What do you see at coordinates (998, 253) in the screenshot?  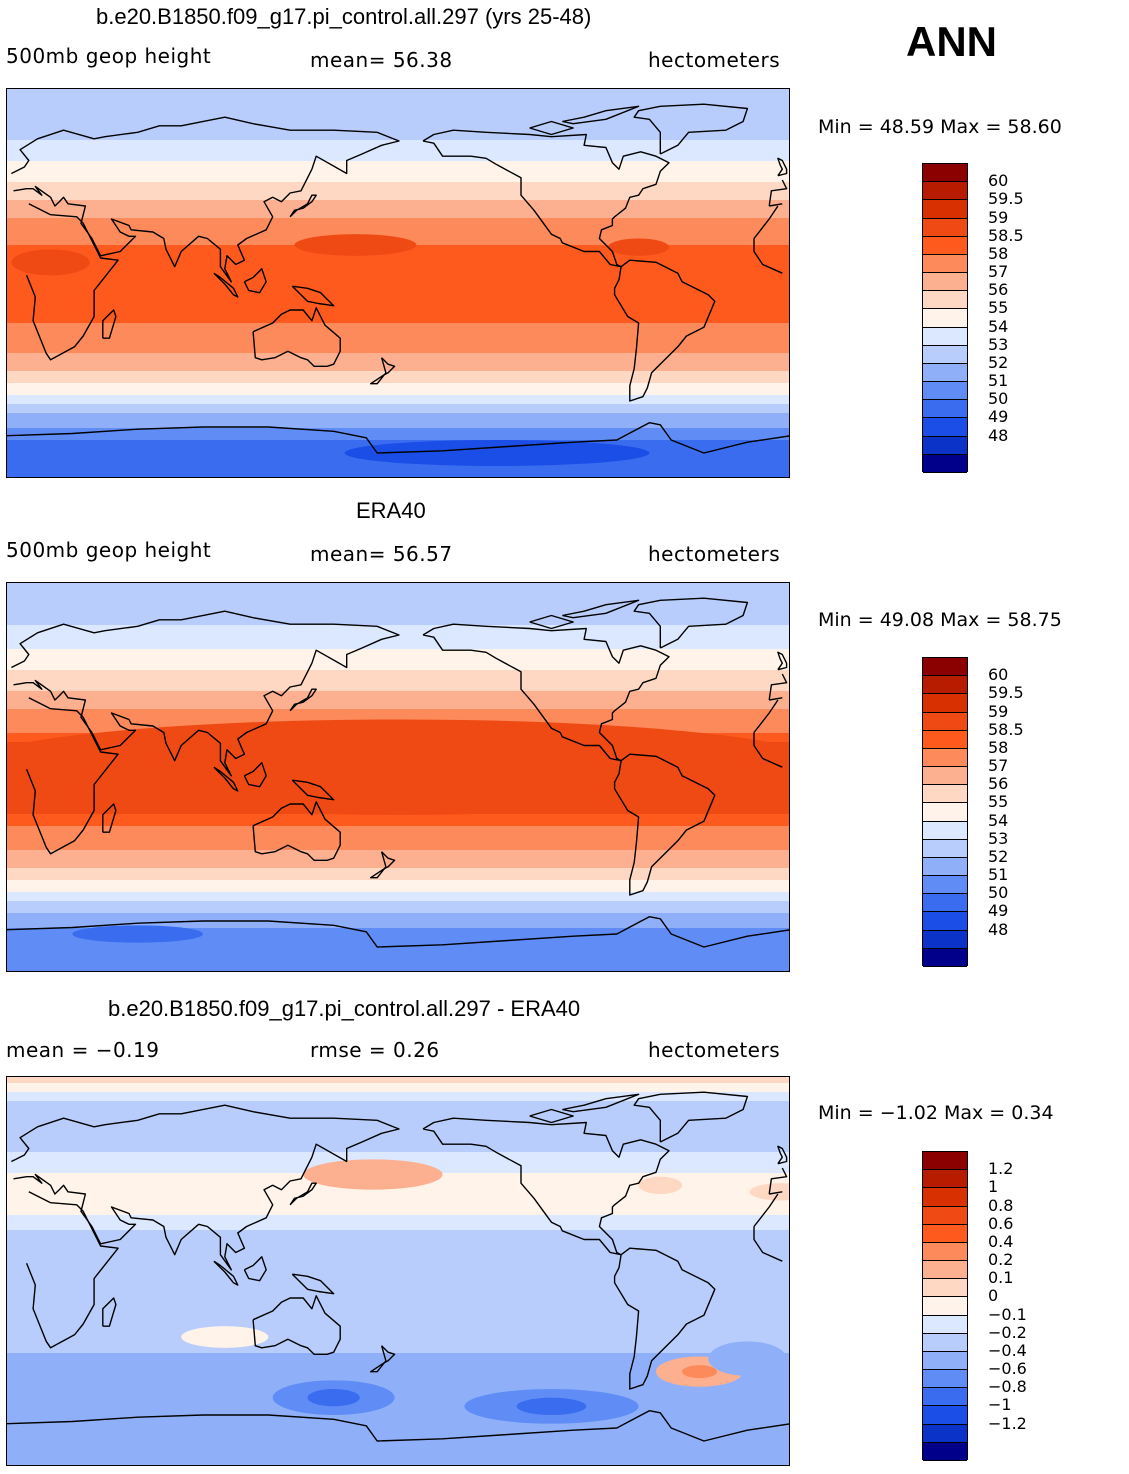 I see `colorbar-tick-label: 58` at bounding box center [998, 253].